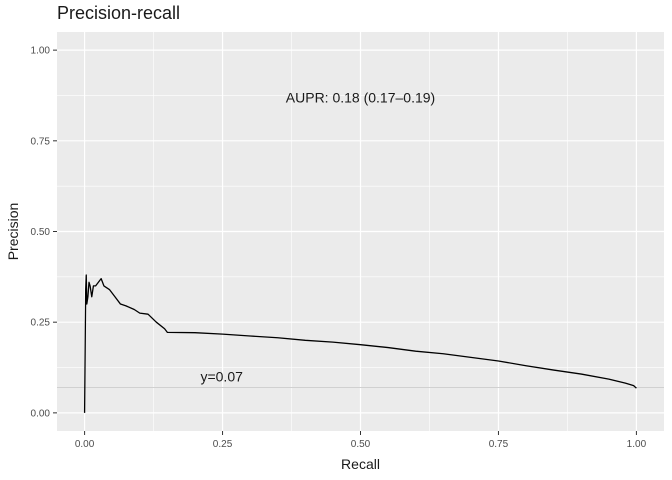  I want to click on x-tick-label: 0.00, so click(85, 444).